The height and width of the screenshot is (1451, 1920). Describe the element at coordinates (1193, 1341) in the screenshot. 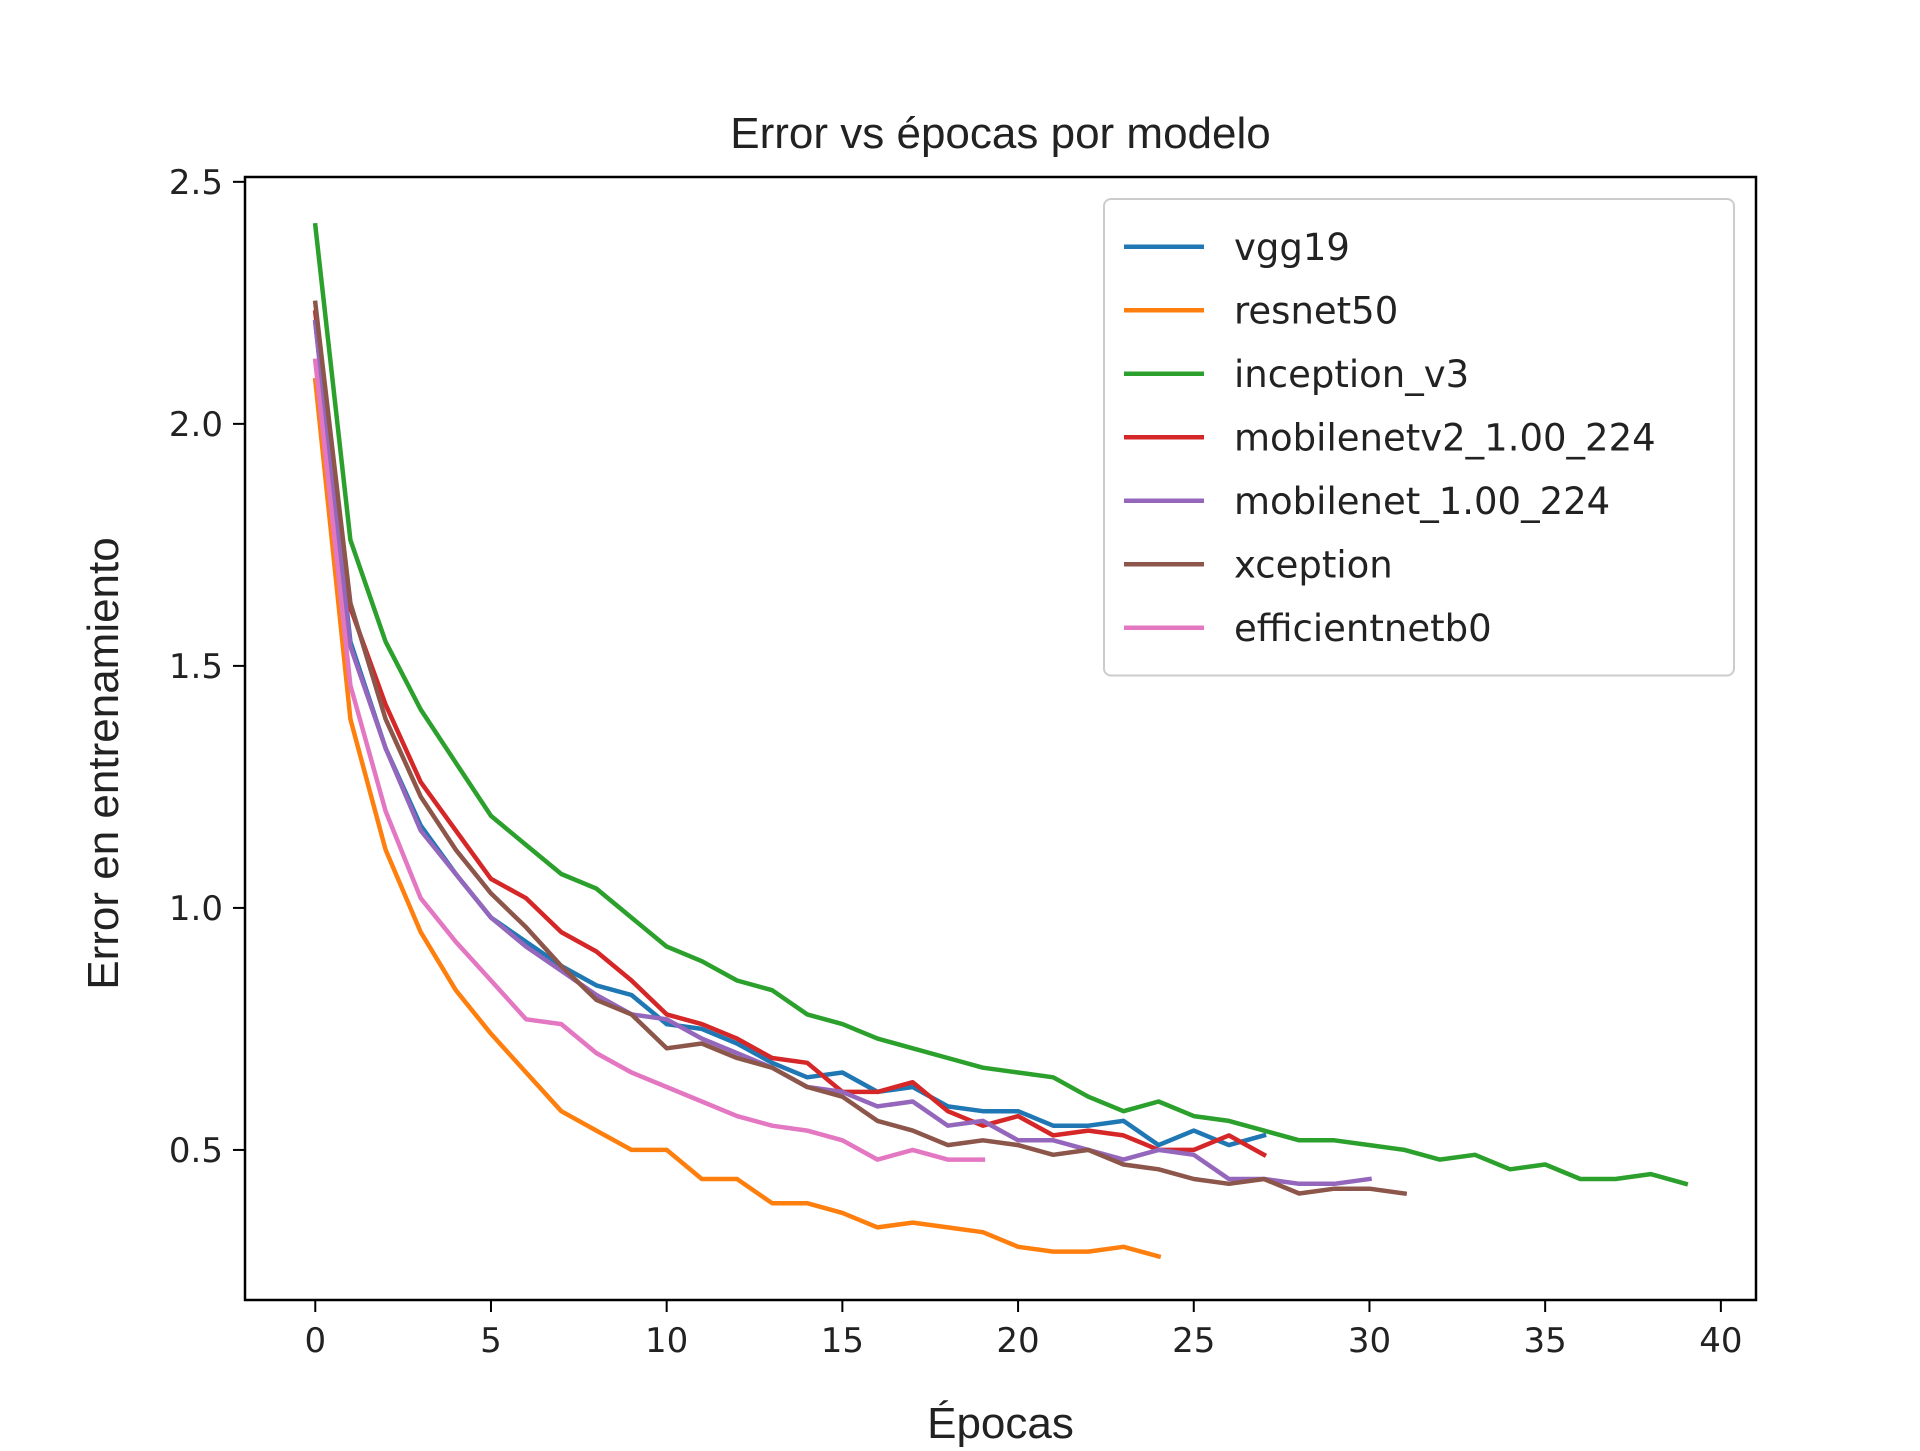

I see `x-tick-label: 25` at that location.